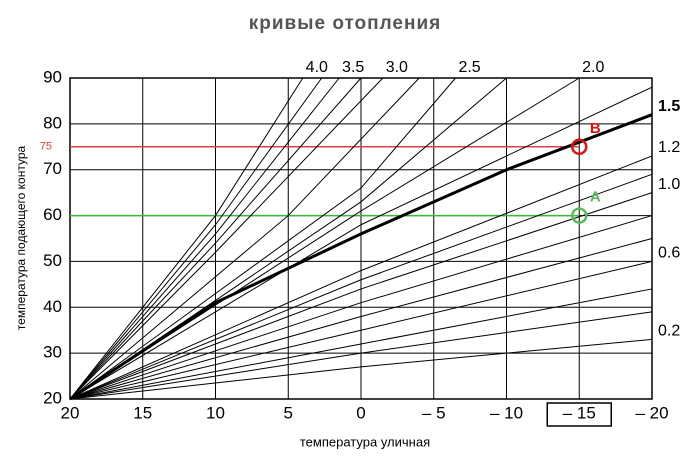 The image size is (700, 464). What do you see at coordinates (434, 412) in the screenshot?
I see `x-tick-label: – 5` at bounding box center [434, 412].